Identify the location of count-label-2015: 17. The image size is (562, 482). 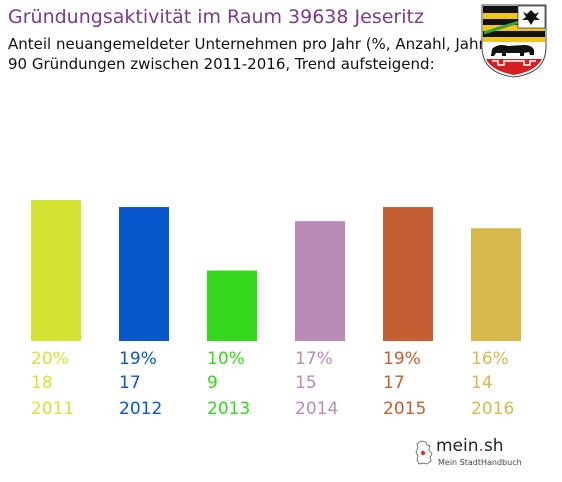
(394, 383).